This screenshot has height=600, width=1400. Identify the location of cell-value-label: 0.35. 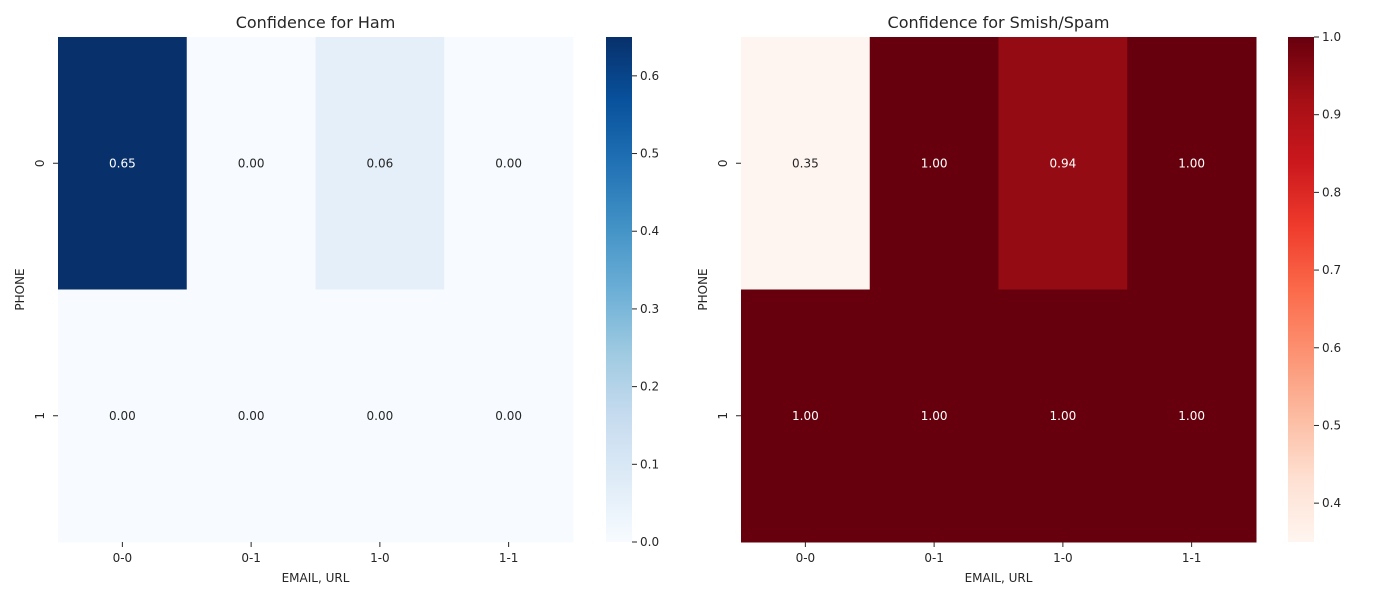
(805, 163).